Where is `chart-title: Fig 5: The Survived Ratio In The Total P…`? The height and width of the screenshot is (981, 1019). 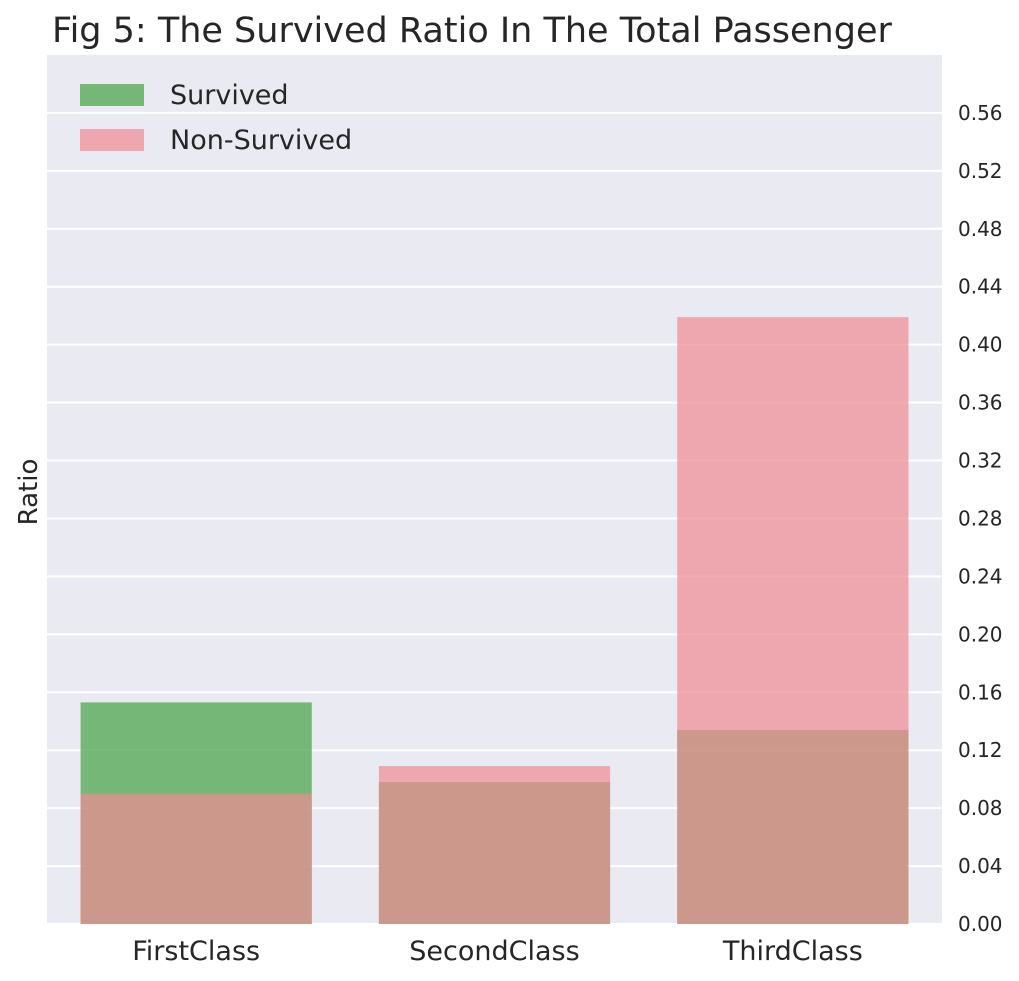
chart-title: Fig 5: The Survived Ratio In The Total P… is located at coordinates (472, 31).